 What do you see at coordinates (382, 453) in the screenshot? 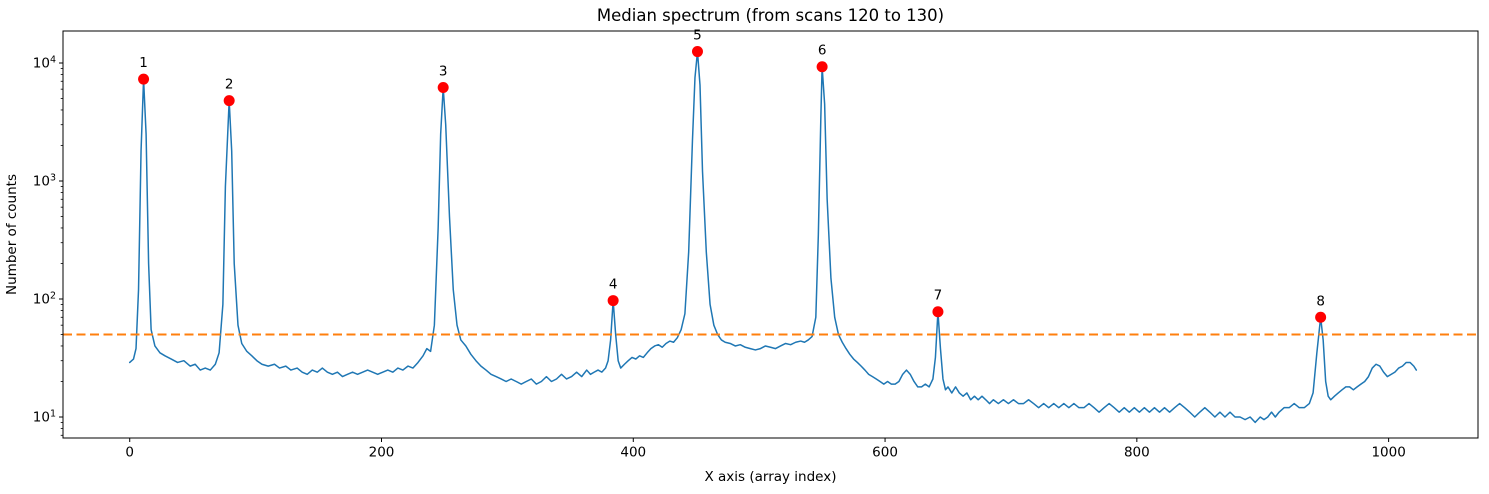
I see `x-tick-label: 200` at bounding box center [382, 453].